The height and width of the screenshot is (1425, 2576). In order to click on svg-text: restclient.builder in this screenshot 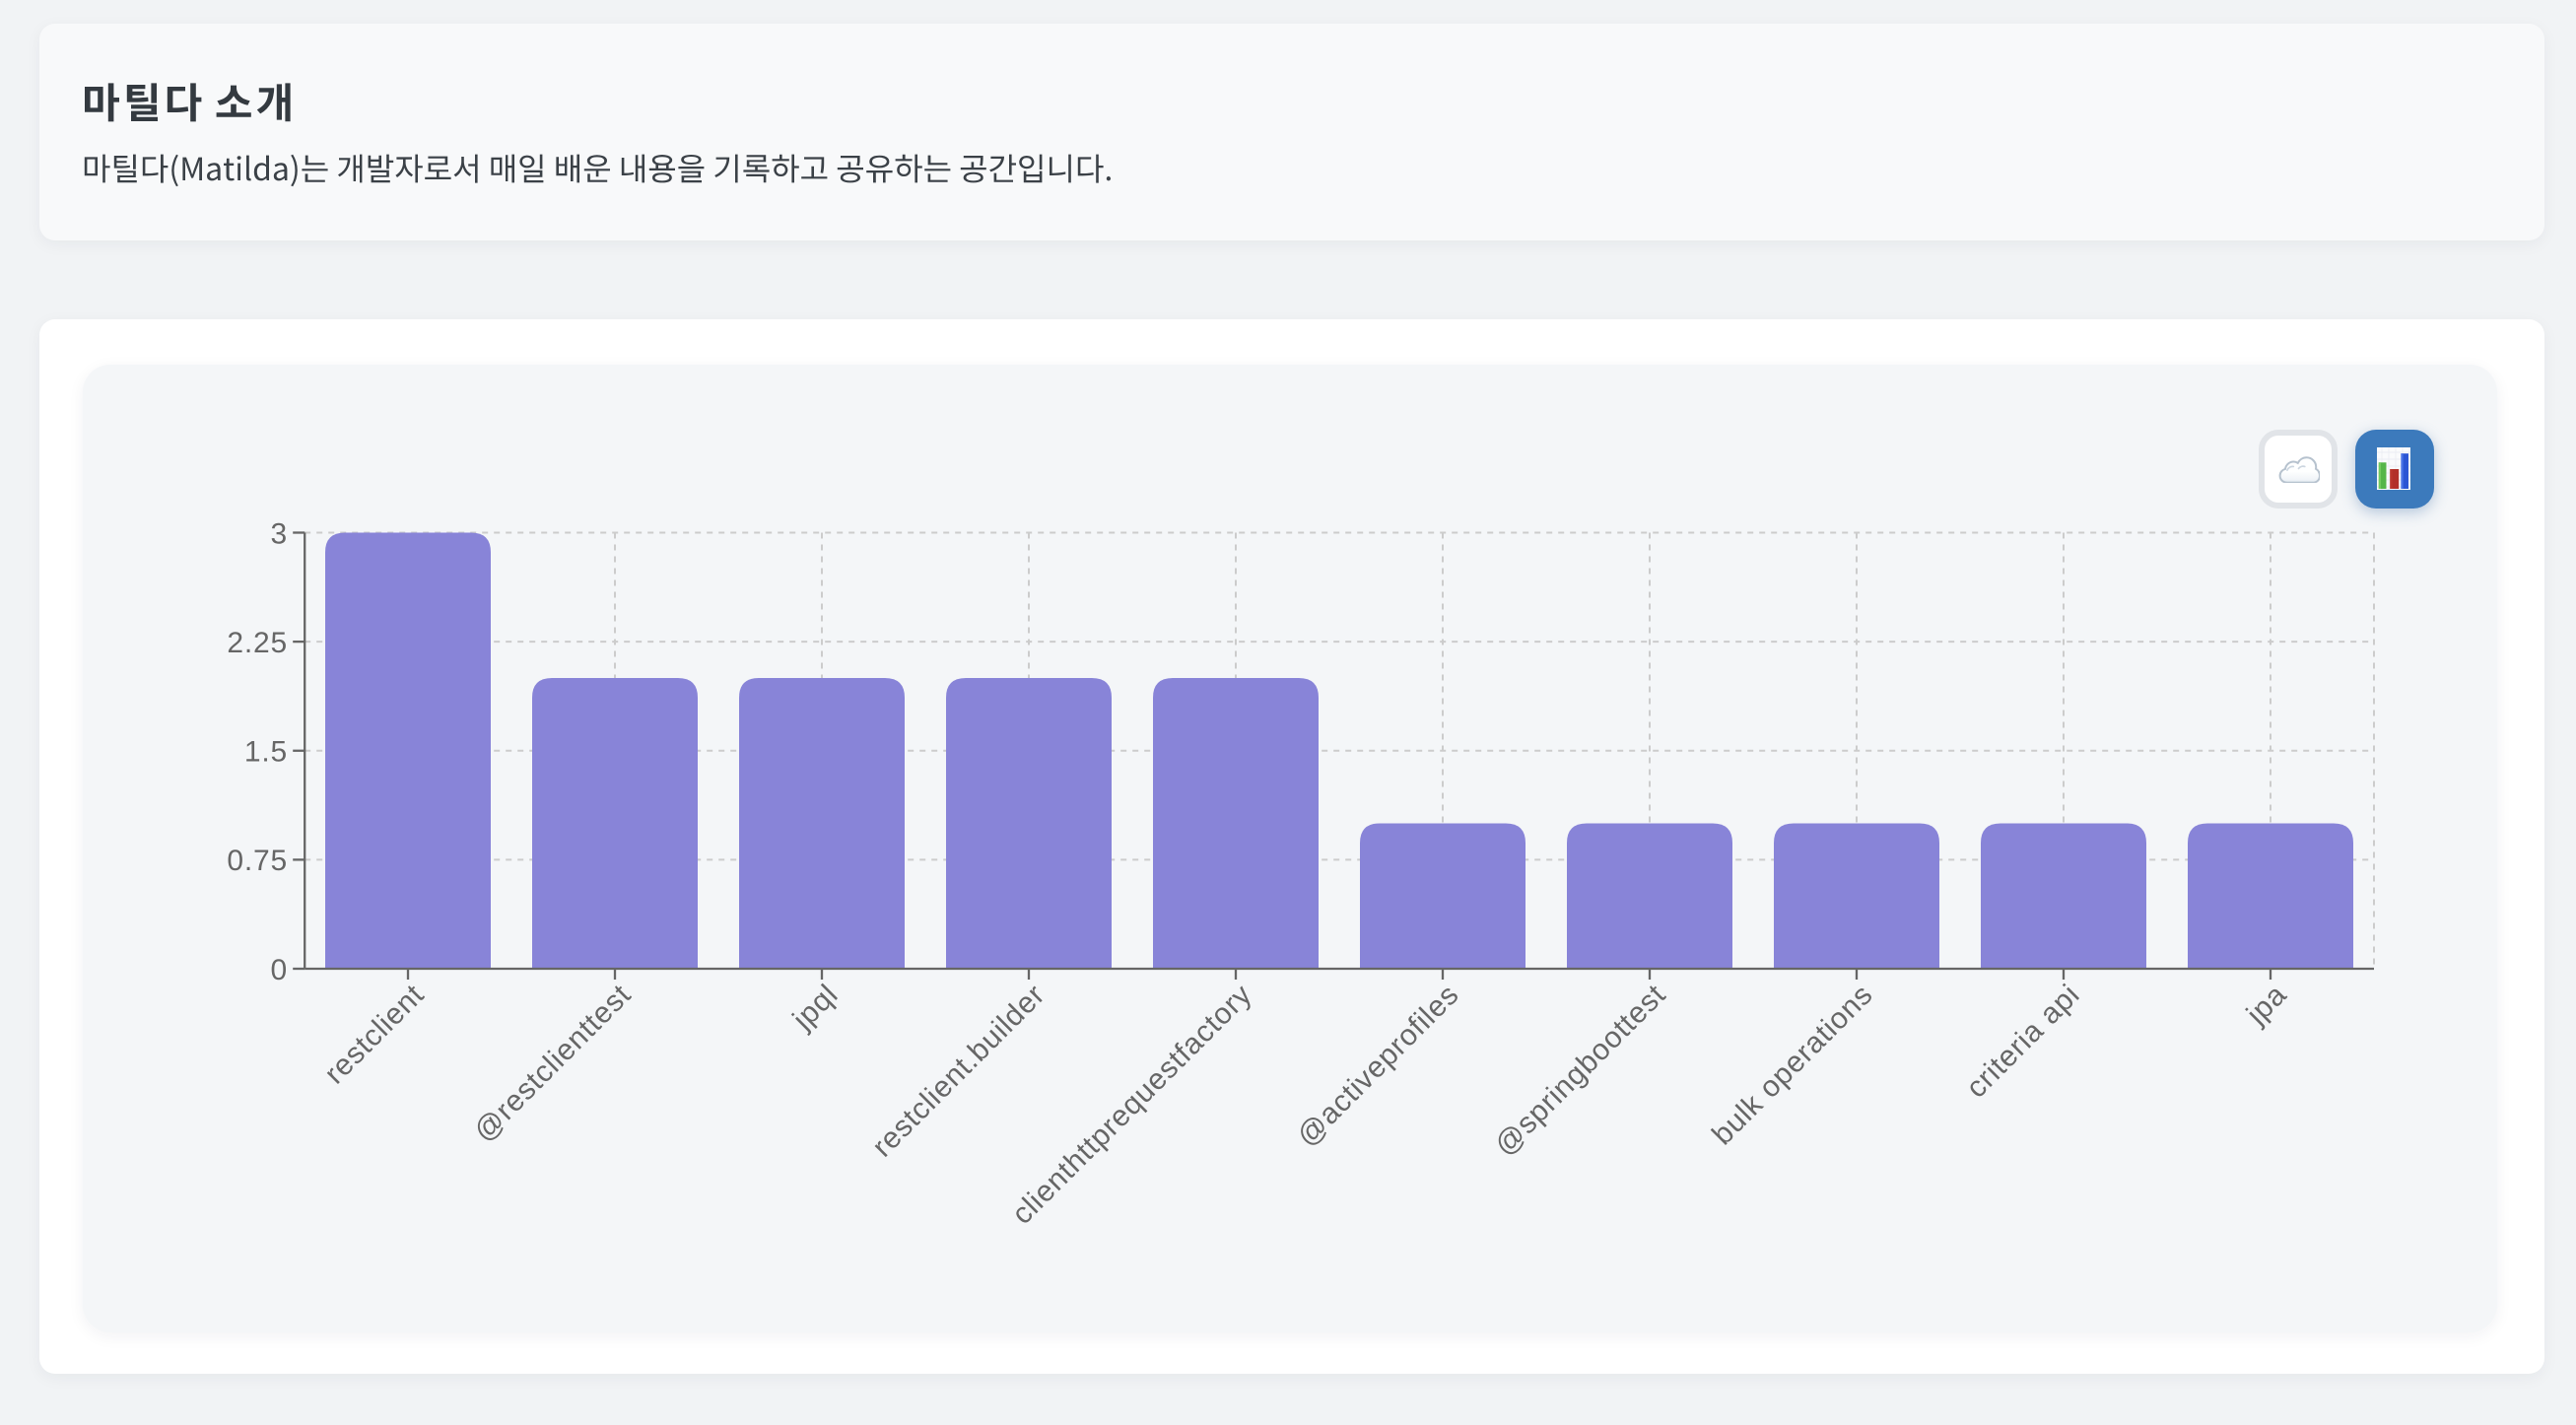, I will do `click(959, 1070)`.